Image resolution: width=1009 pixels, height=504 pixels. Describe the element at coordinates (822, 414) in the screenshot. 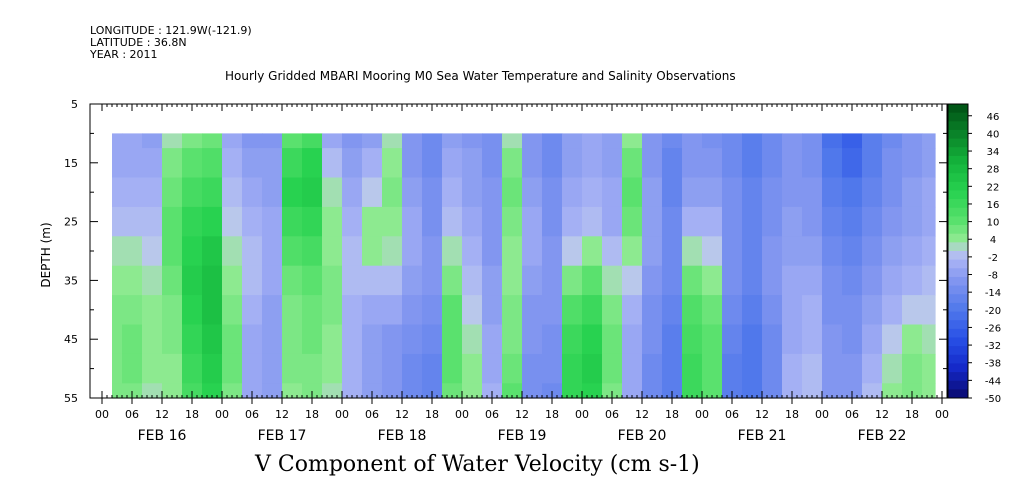

I see `x-hour-label: 00` at that location.